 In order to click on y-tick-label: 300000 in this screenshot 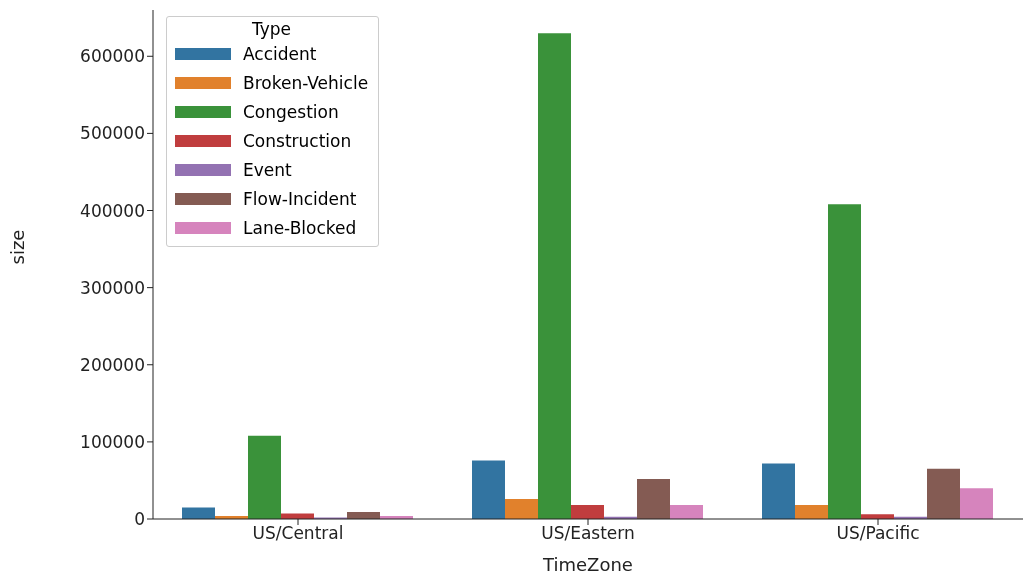, I will do `click(112, 287)`.